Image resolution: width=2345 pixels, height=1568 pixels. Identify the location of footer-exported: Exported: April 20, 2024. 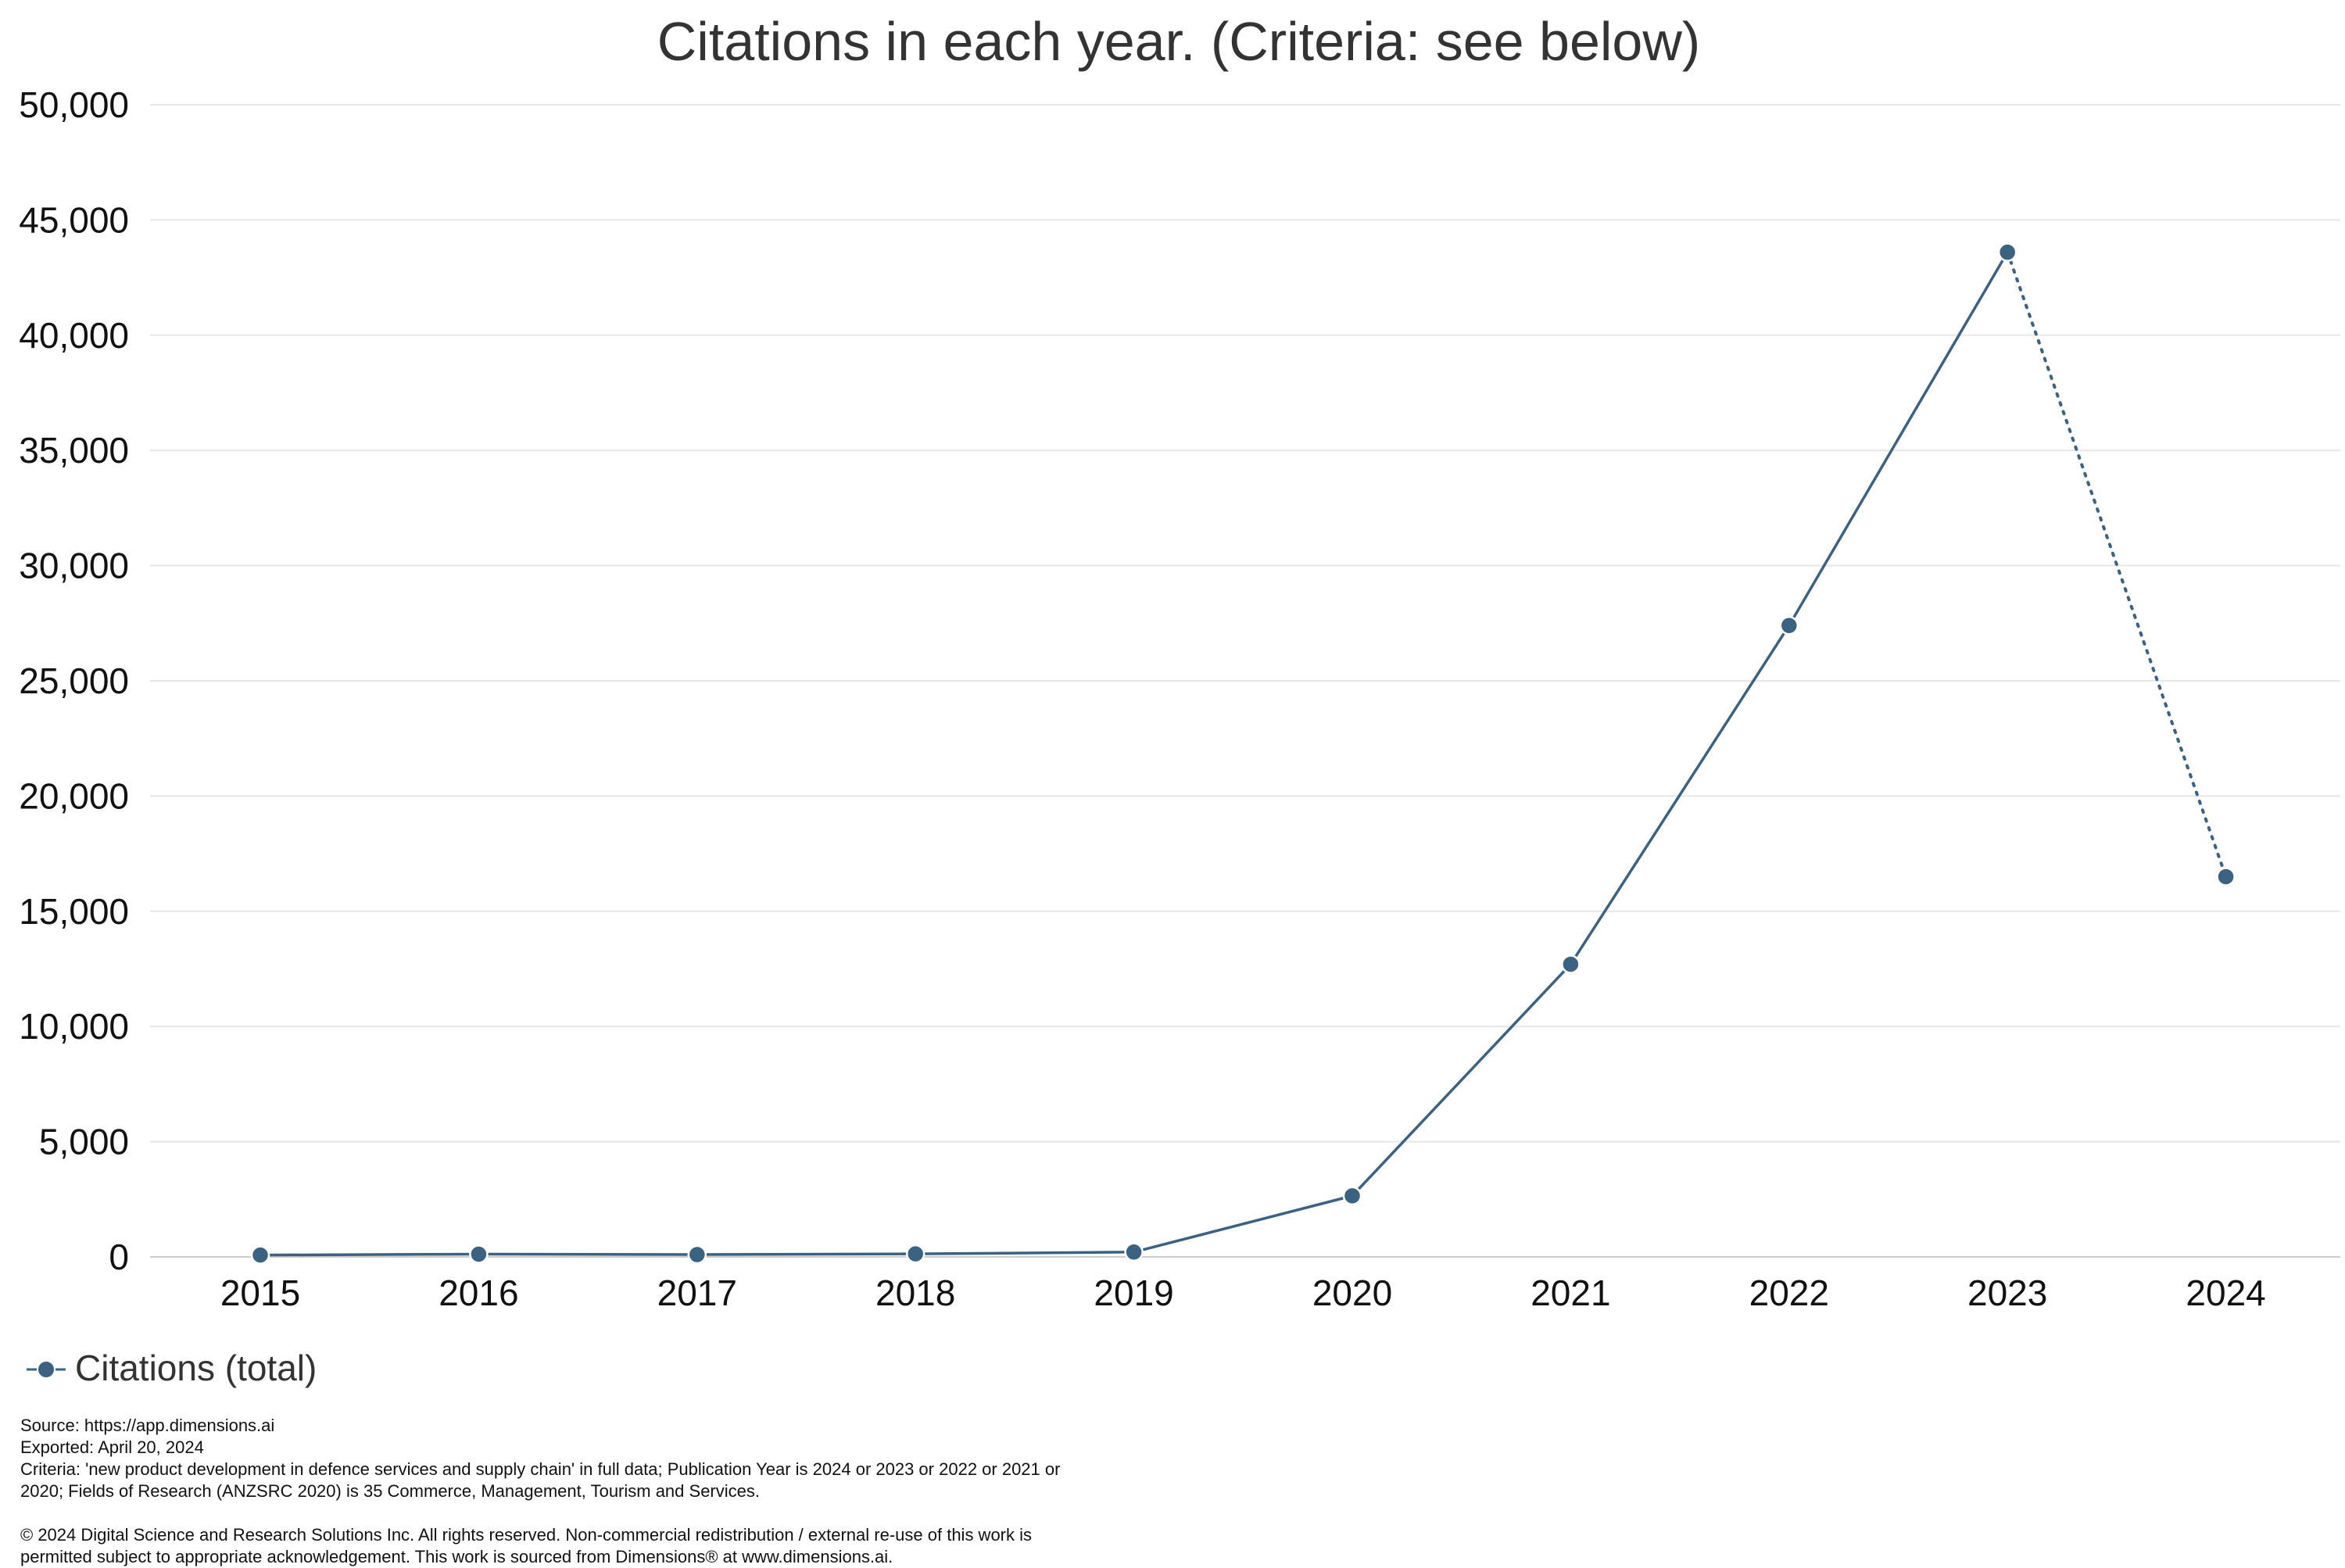
(112, 1447).